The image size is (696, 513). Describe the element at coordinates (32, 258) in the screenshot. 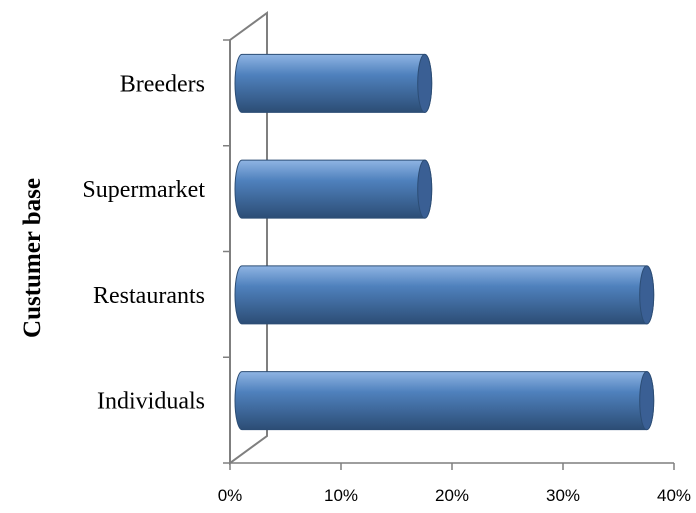

I see `y-axis-title: Custumer base` at that location.